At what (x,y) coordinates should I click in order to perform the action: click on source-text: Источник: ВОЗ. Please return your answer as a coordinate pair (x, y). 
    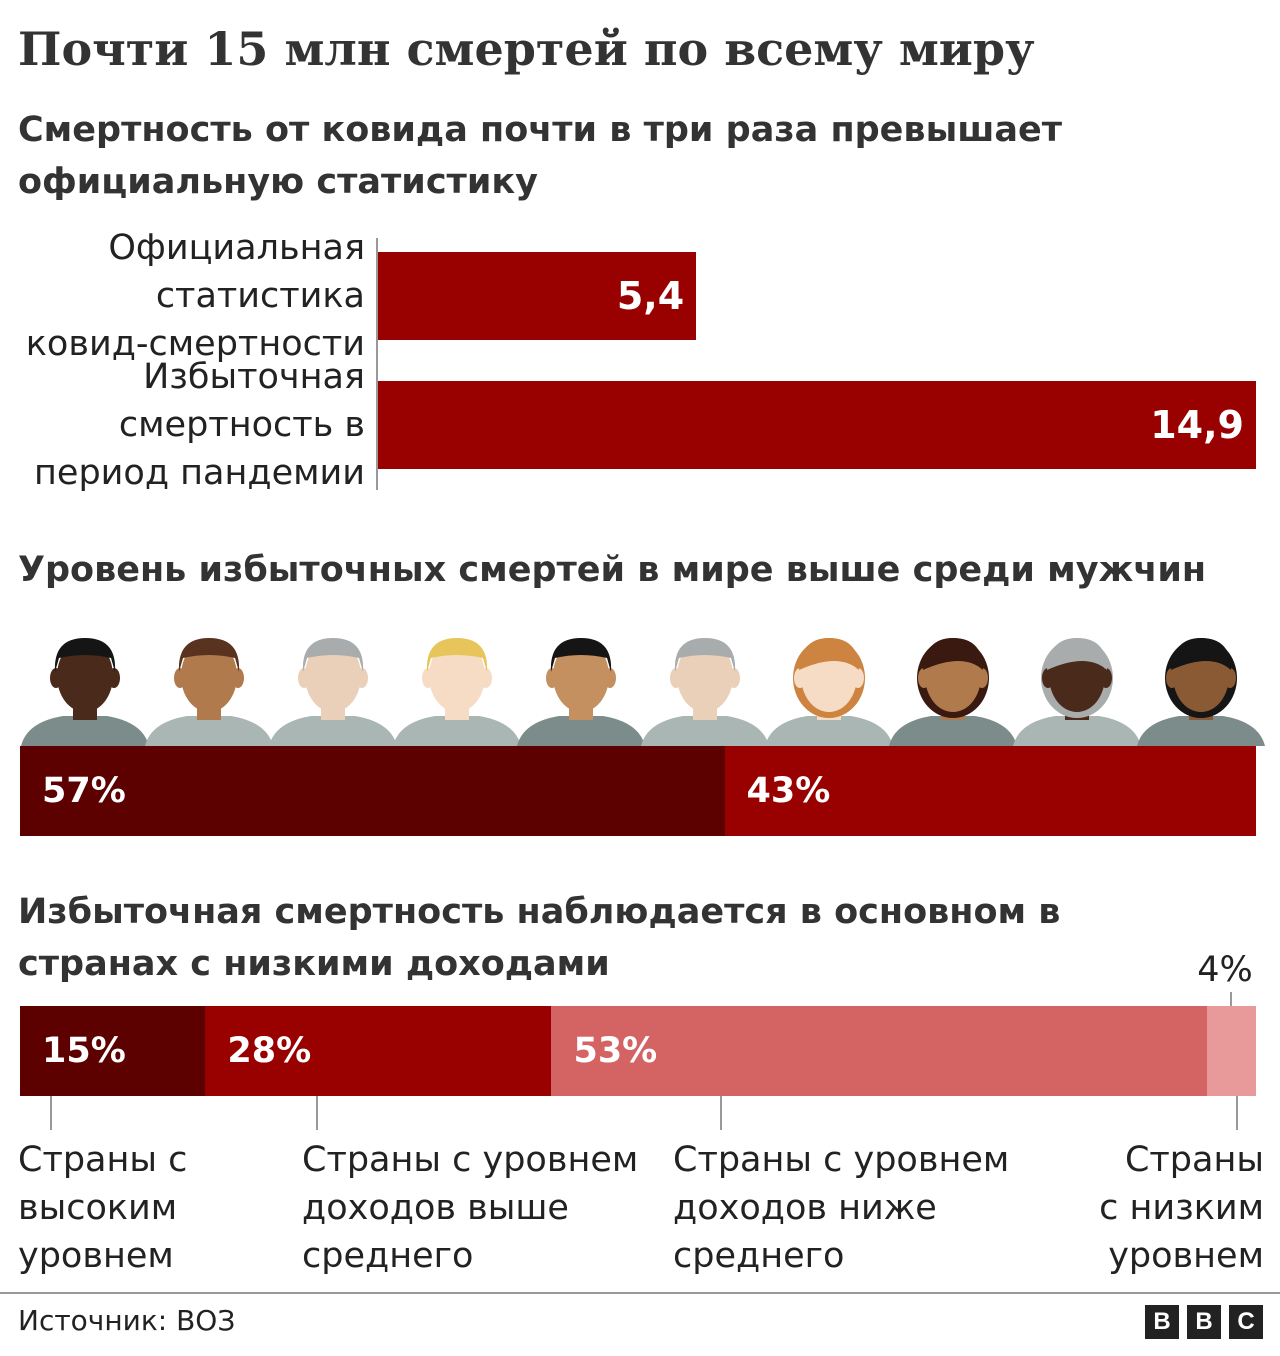
    Looking at the image, I should click on (127, 1320).